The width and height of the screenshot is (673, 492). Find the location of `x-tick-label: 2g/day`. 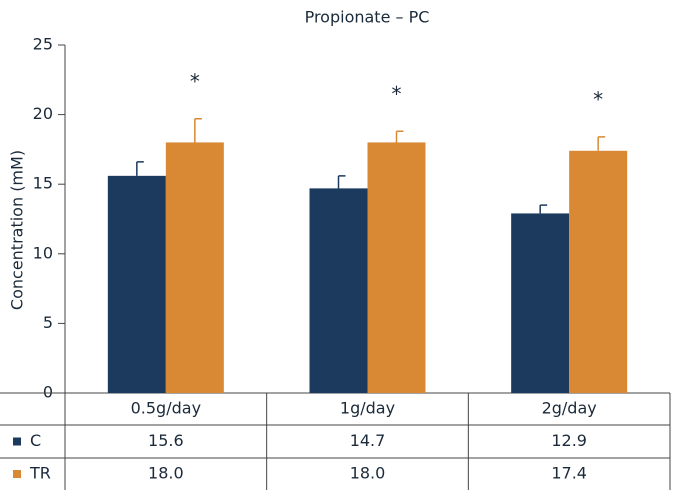

x-tick-label: 2g/day is located at coordinates (569, 408).